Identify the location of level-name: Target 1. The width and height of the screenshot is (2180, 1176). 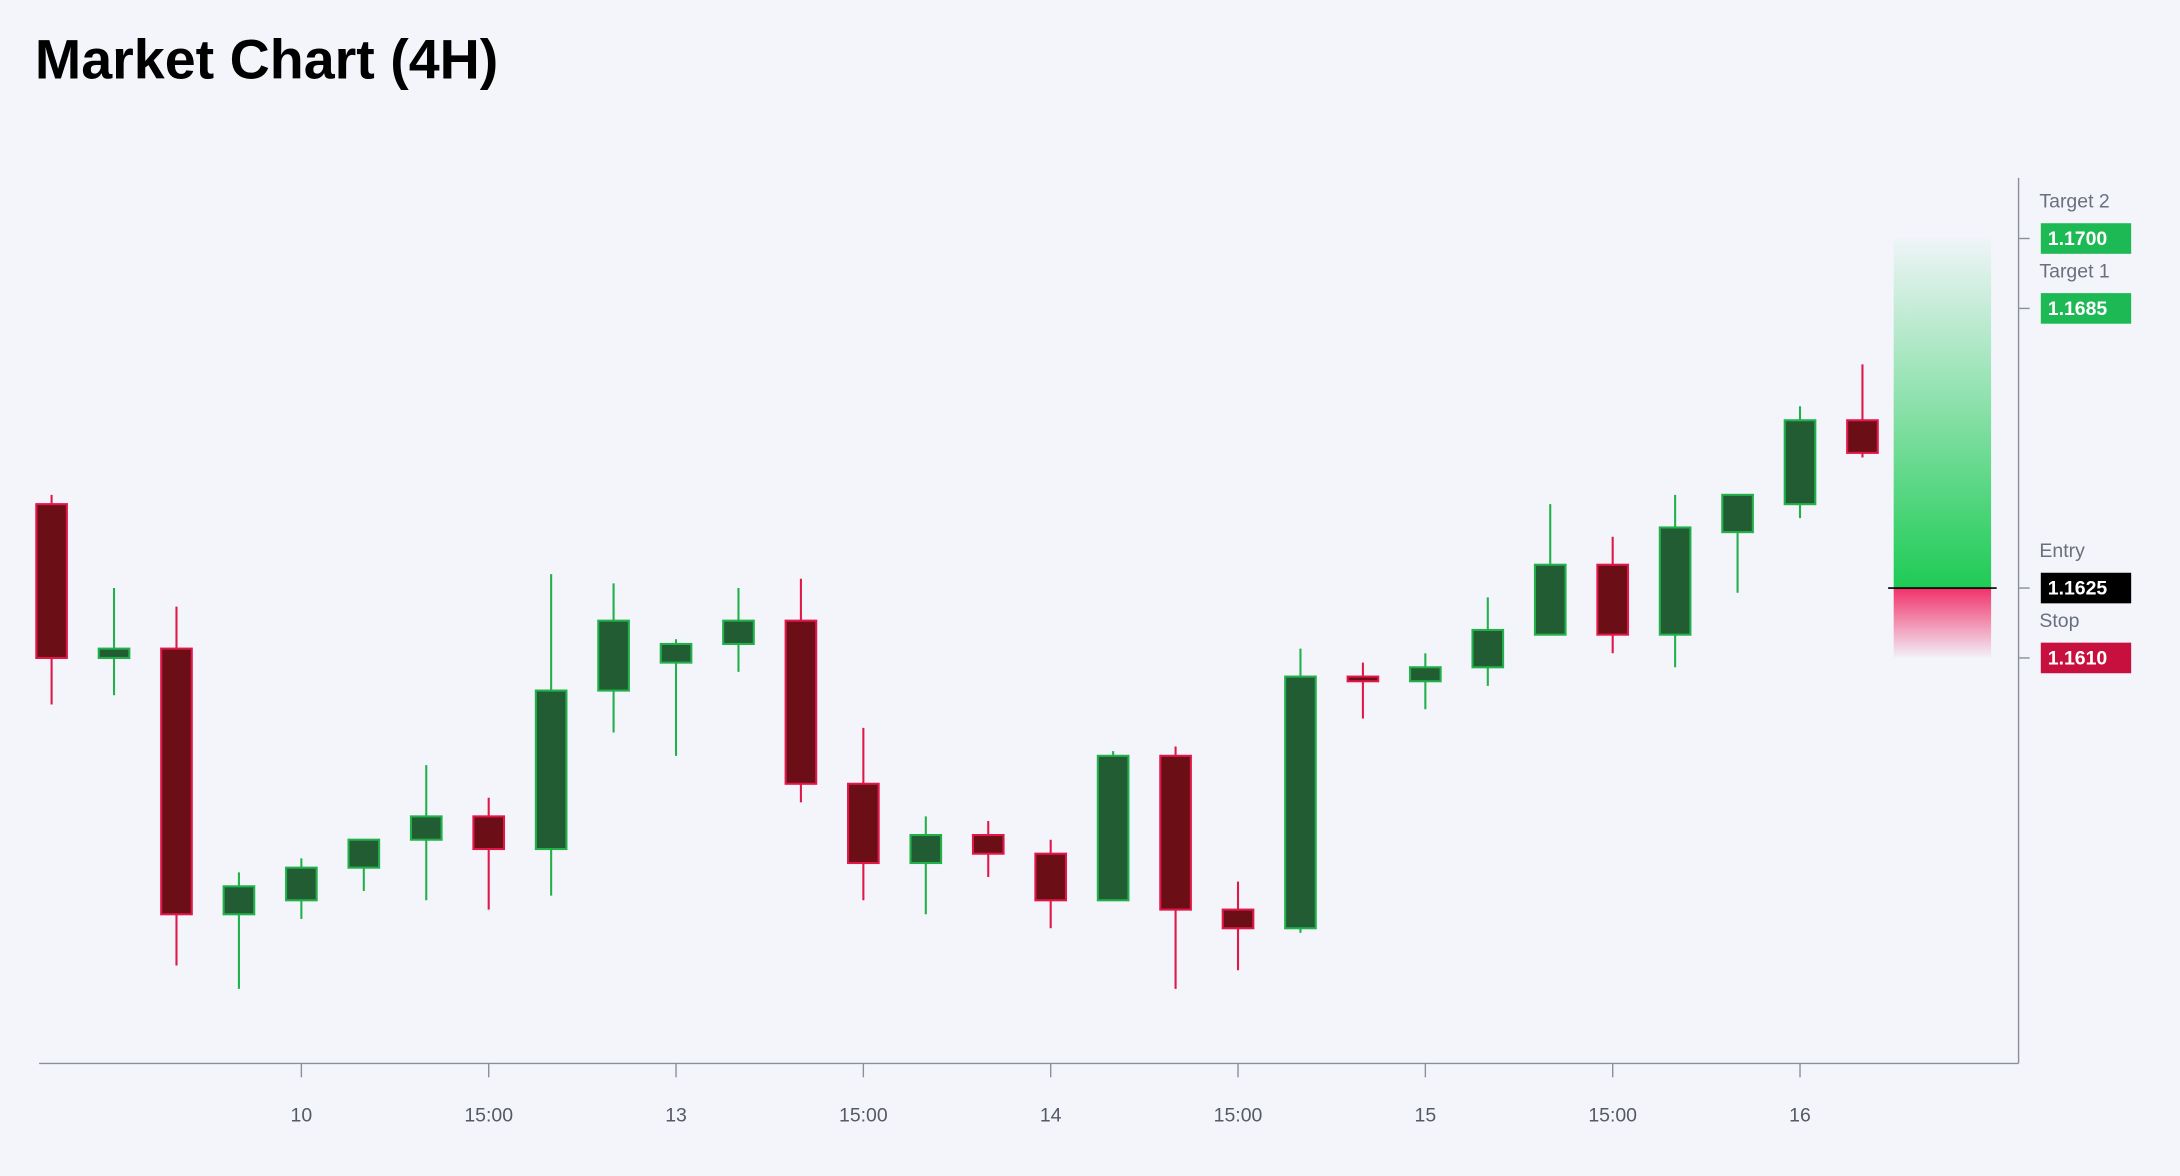
(2074, 271).